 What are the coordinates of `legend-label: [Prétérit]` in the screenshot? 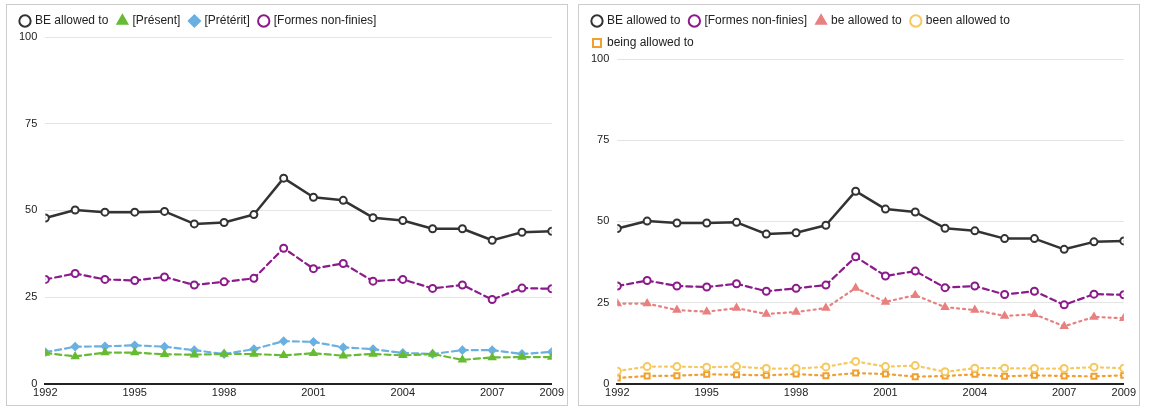 It's located at (227, 20).